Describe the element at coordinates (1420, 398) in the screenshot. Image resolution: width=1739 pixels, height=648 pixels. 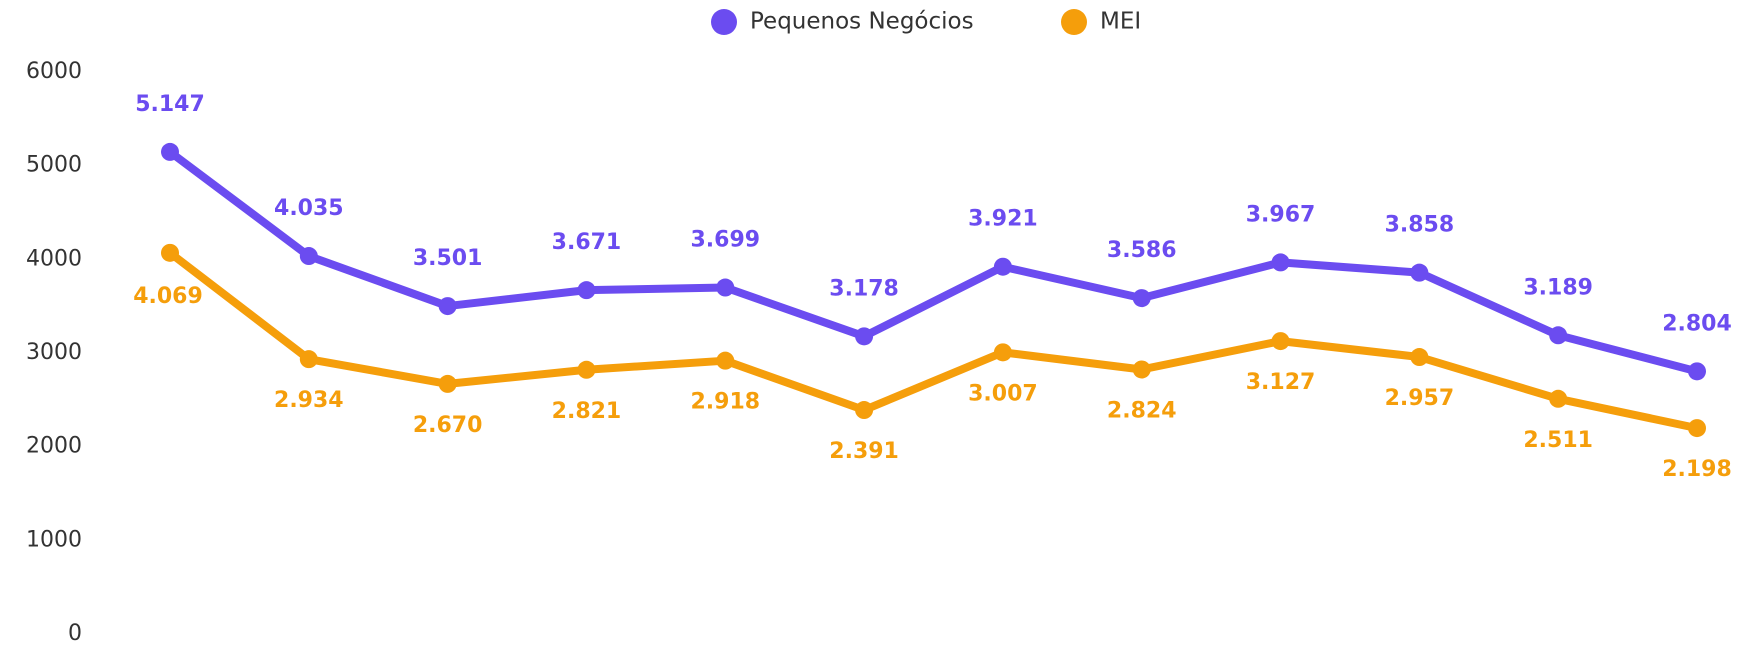
I see `value-label: 2.957` at that location.